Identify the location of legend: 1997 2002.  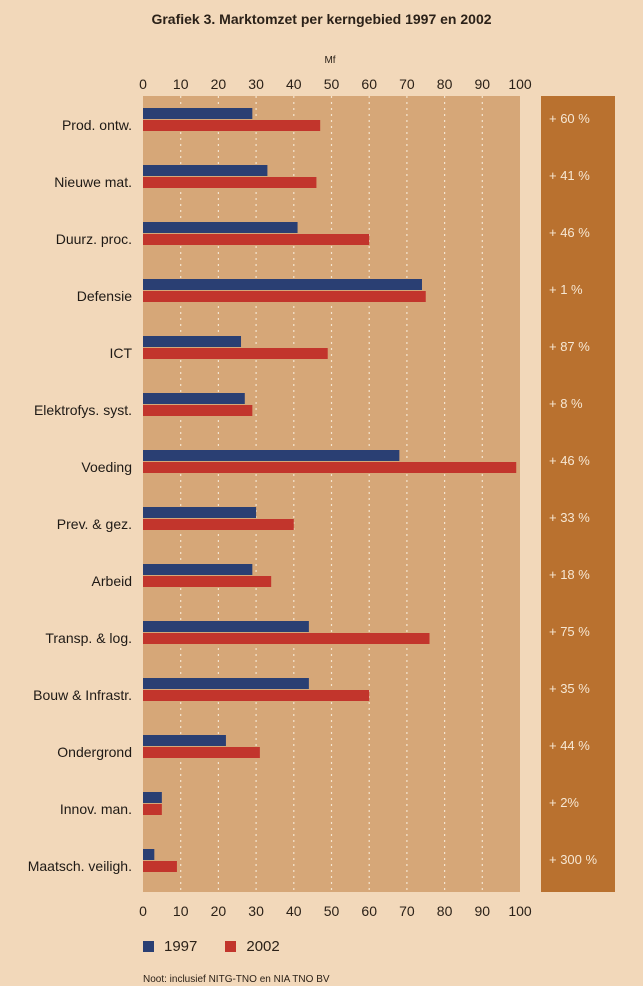
(225, 946).